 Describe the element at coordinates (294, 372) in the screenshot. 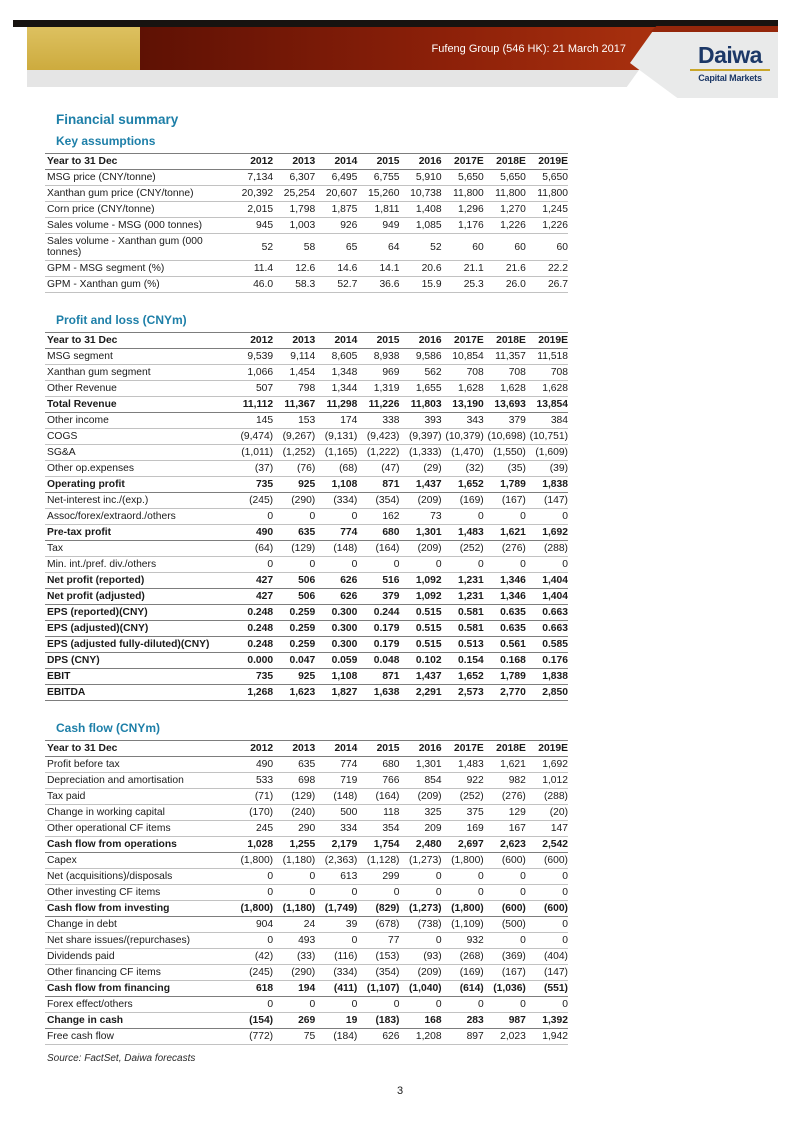

I see `row-value: 1,454` at that location.